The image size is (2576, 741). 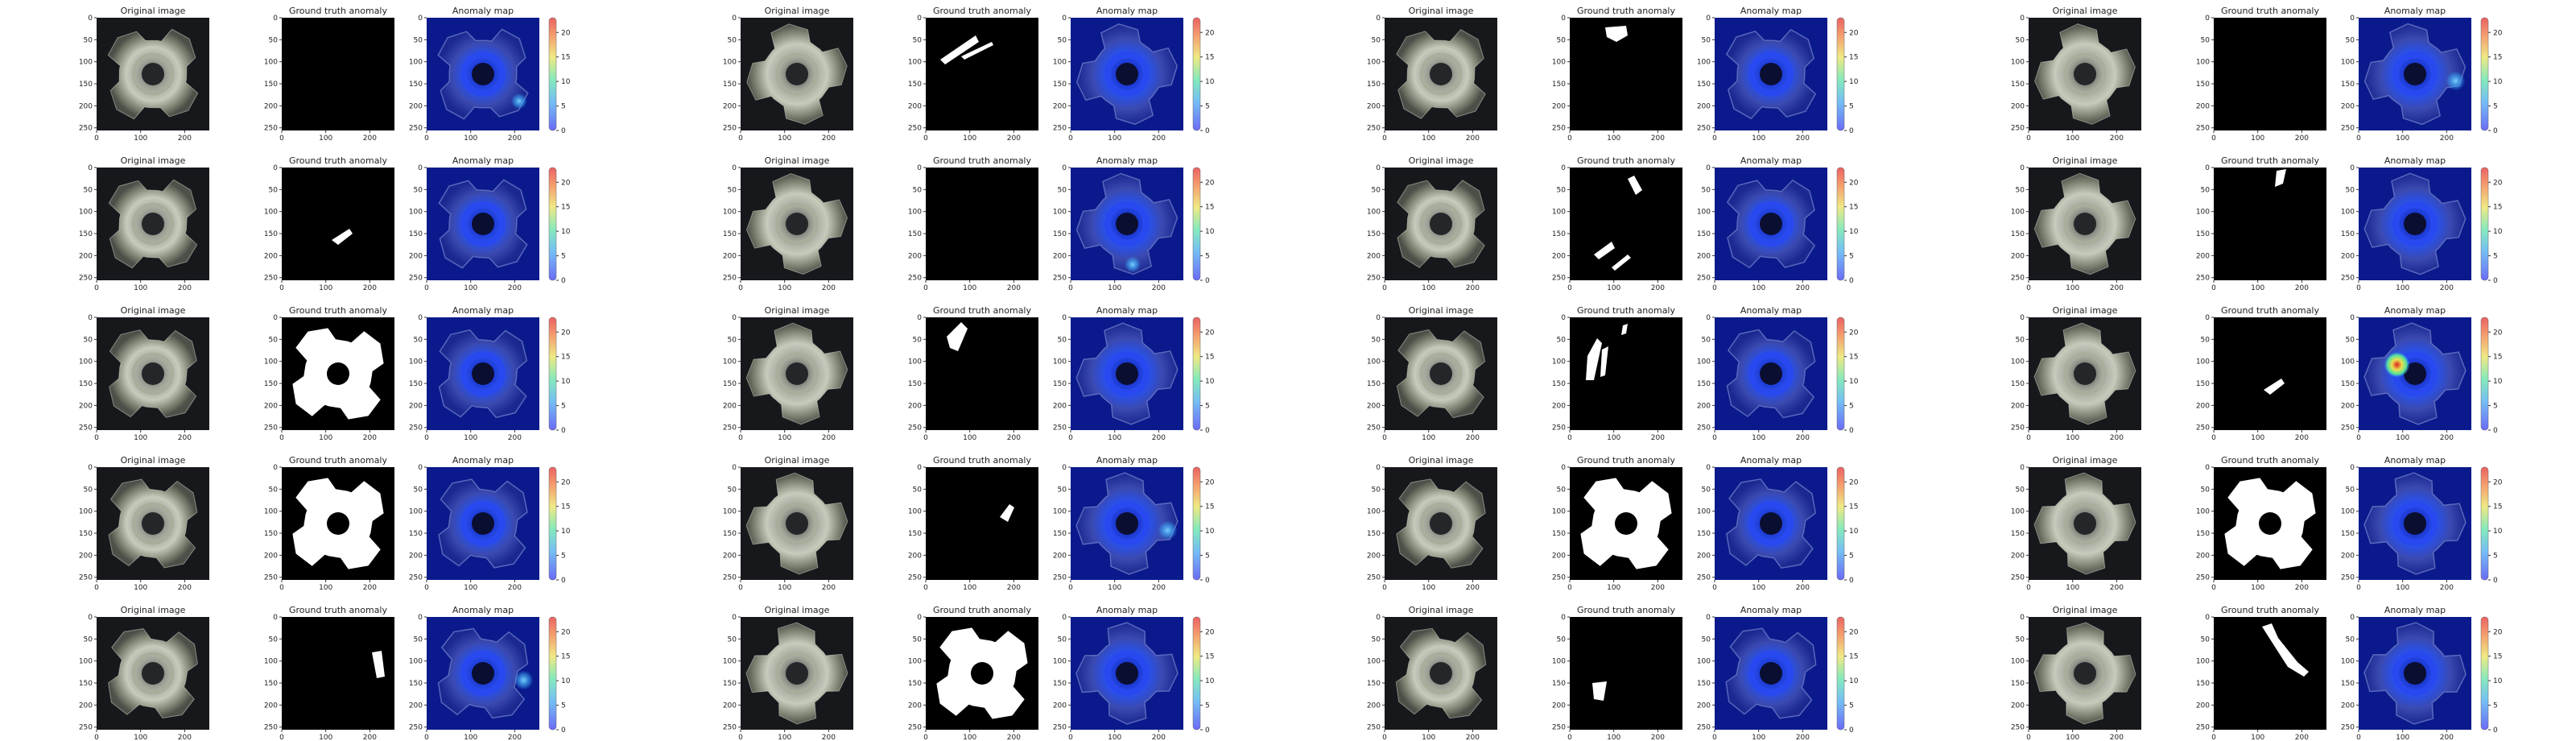 I want to click on panel-title-anomaly-map: Anomaly map, so click(x=1127, y=460).